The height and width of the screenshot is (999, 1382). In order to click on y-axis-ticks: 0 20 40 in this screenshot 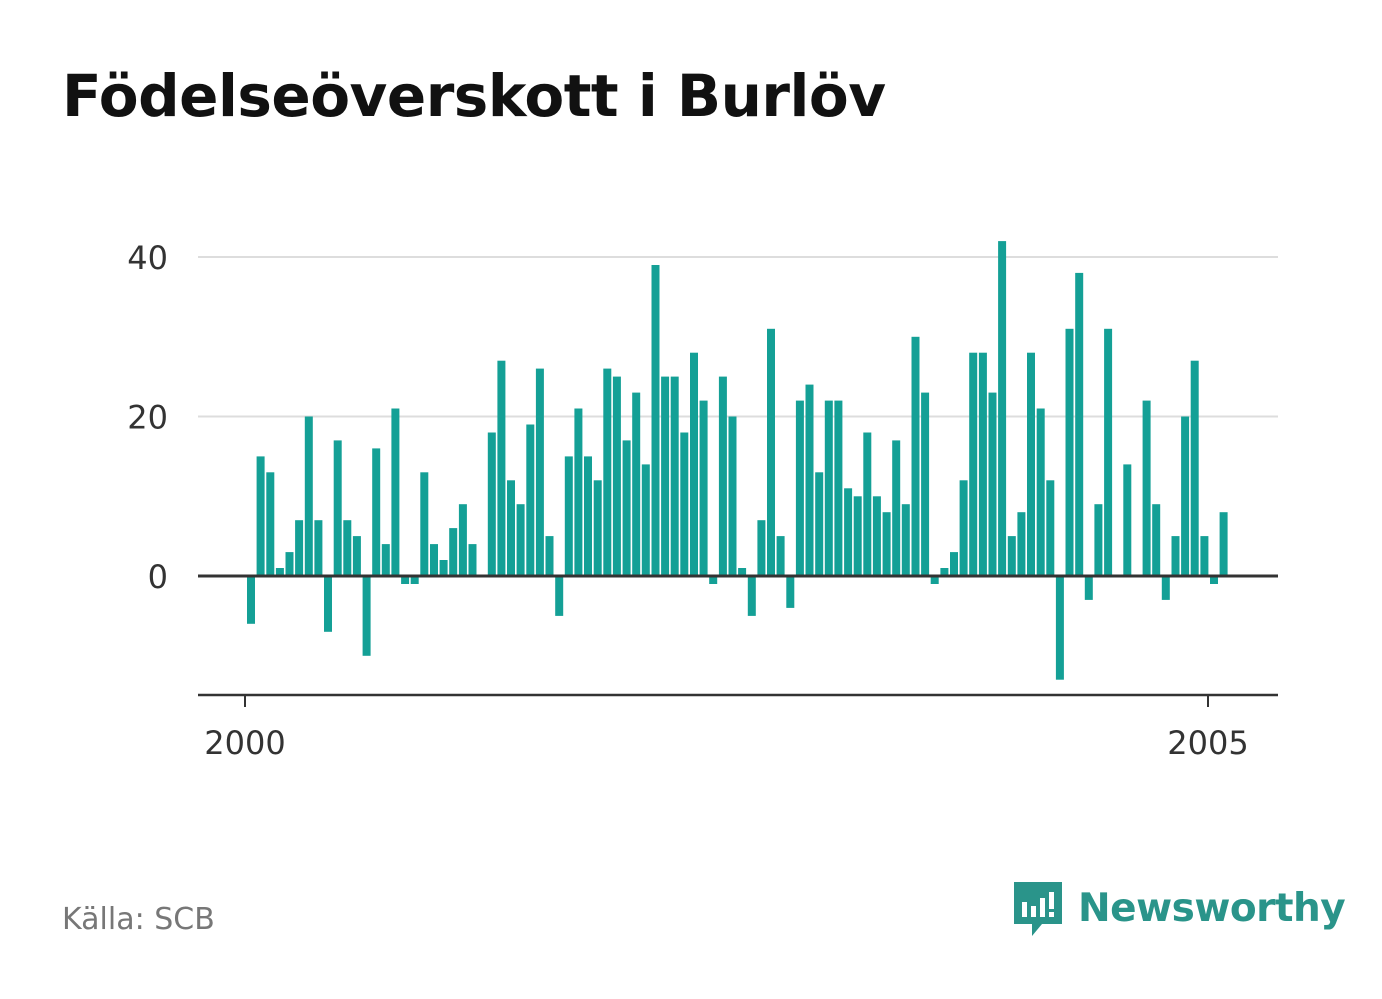, I will do `click(147, 417)`.